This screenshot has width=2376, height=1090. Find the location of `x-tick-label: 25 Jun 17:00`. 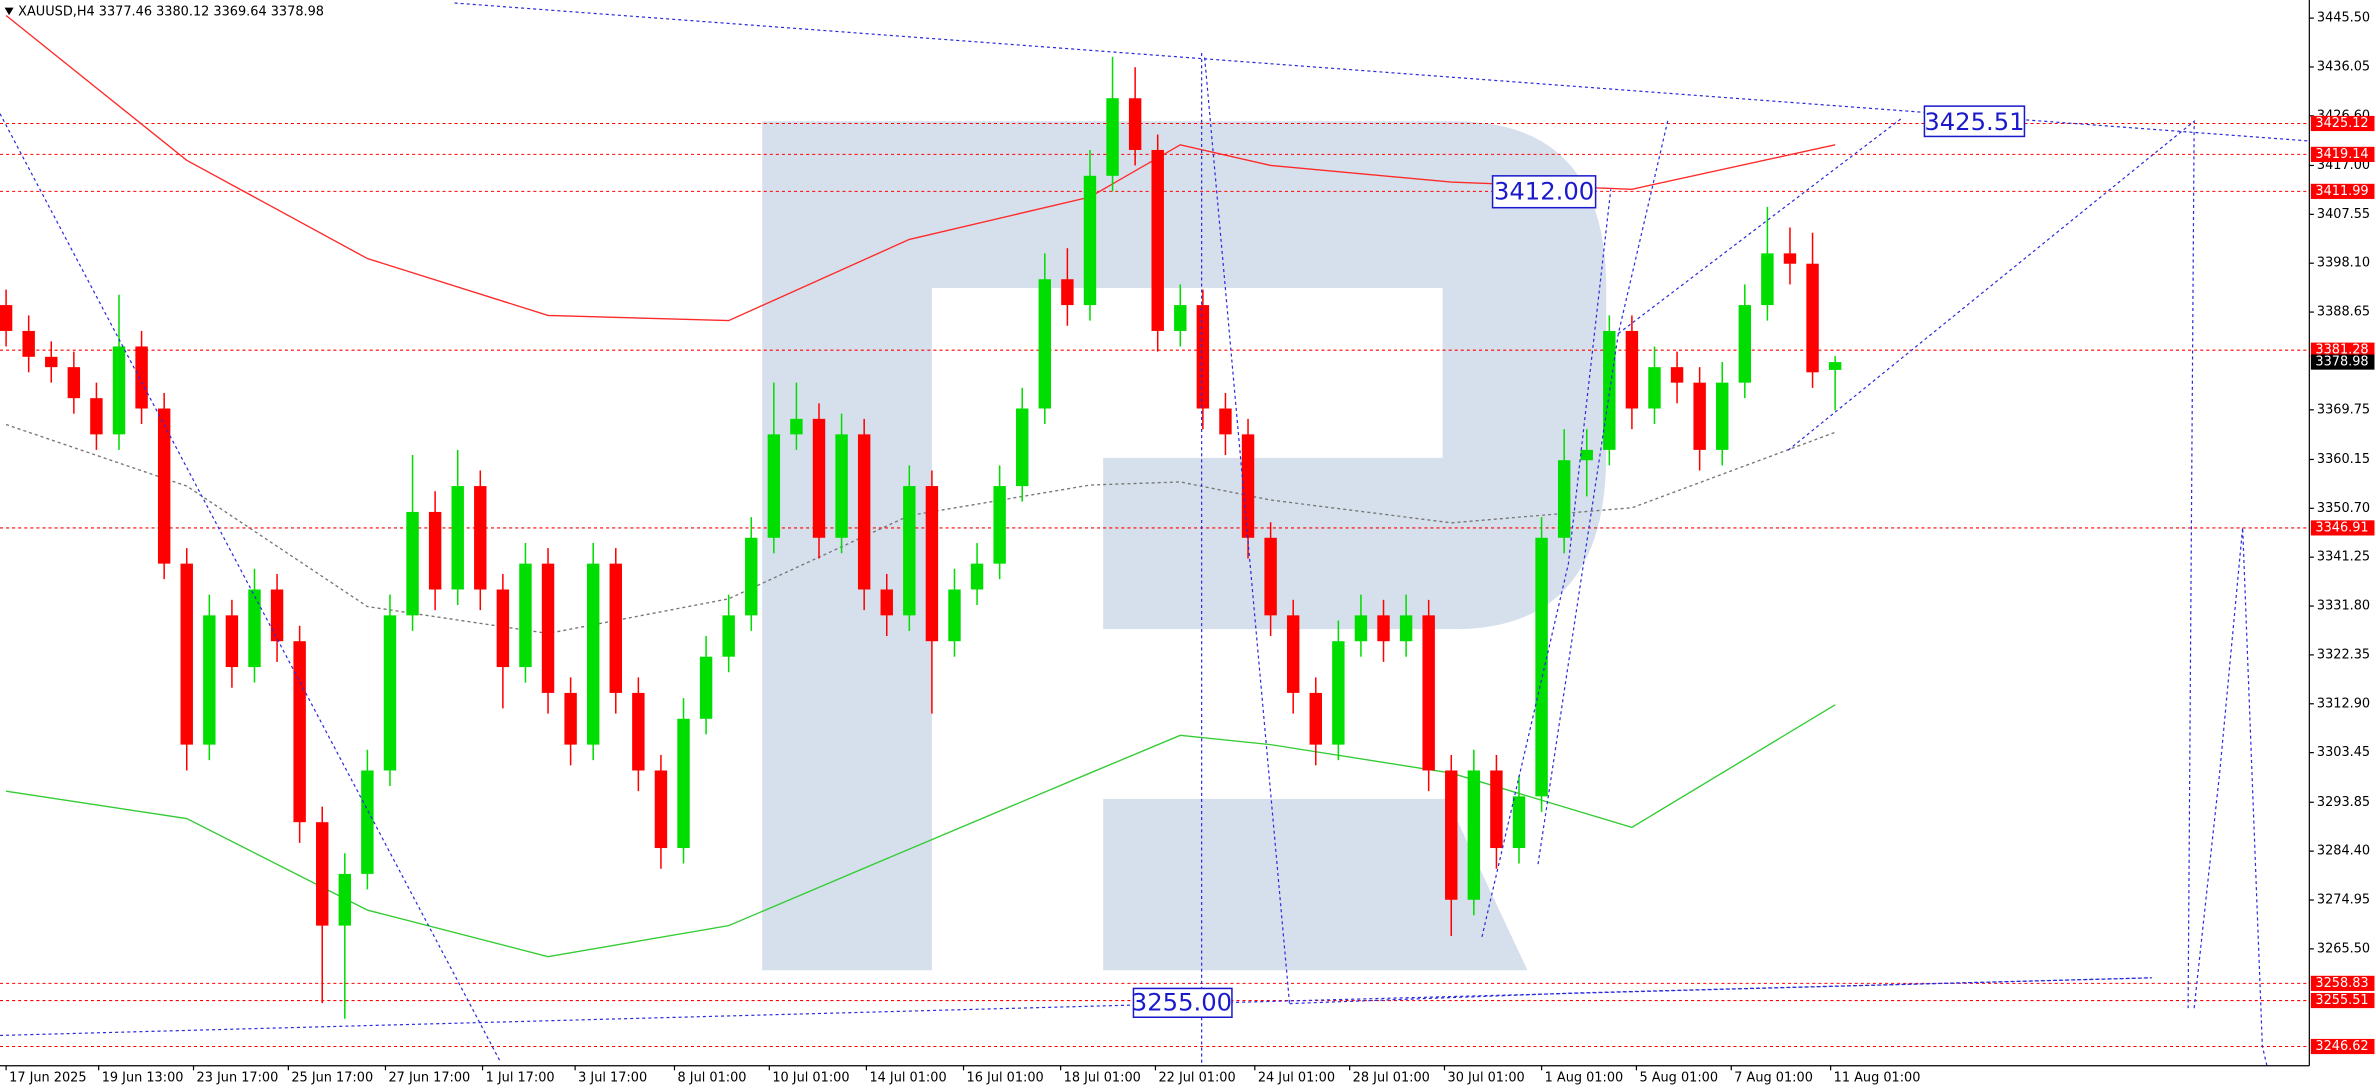

x-tick-label: 25 Jun 17:00 is located at coordinates (332, 1077).